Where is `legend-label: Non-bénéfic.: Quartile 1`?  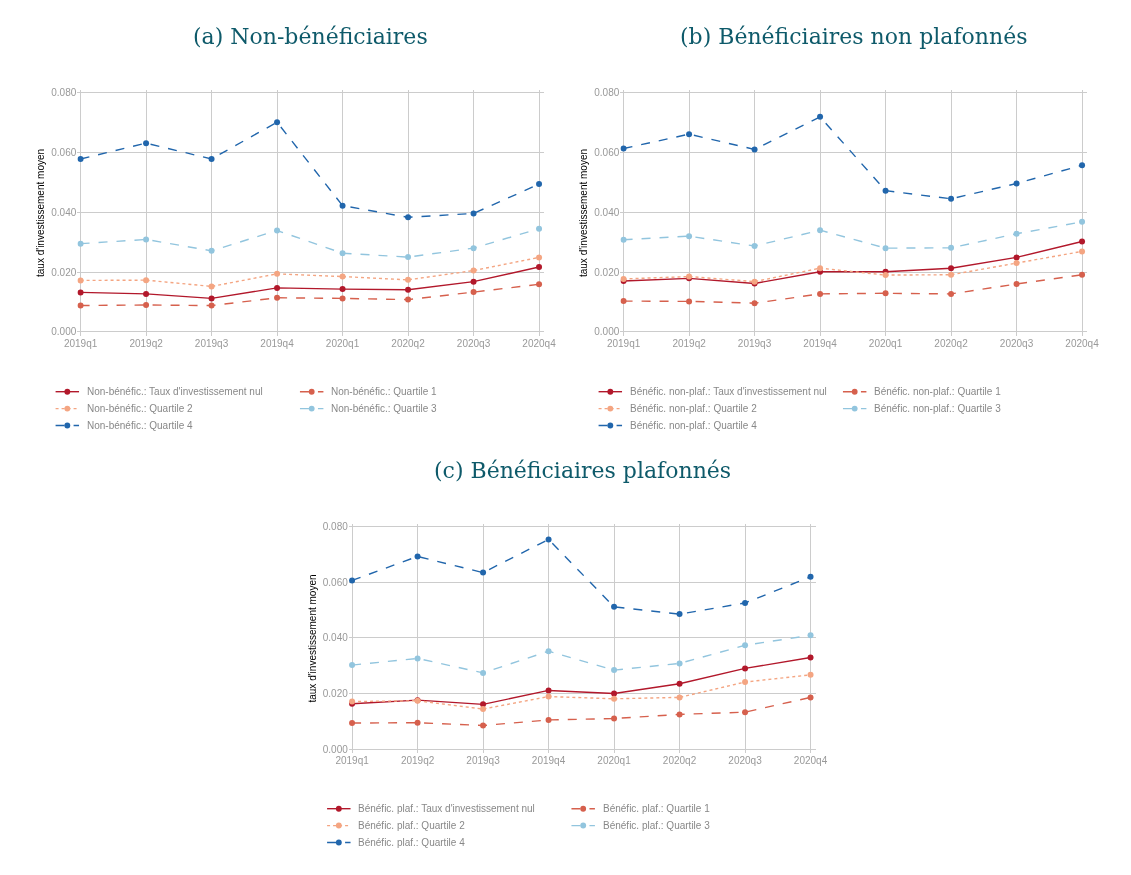 legend-label: Non-bénéfic.: Quartile 1 is located at coordinates (384, 391).